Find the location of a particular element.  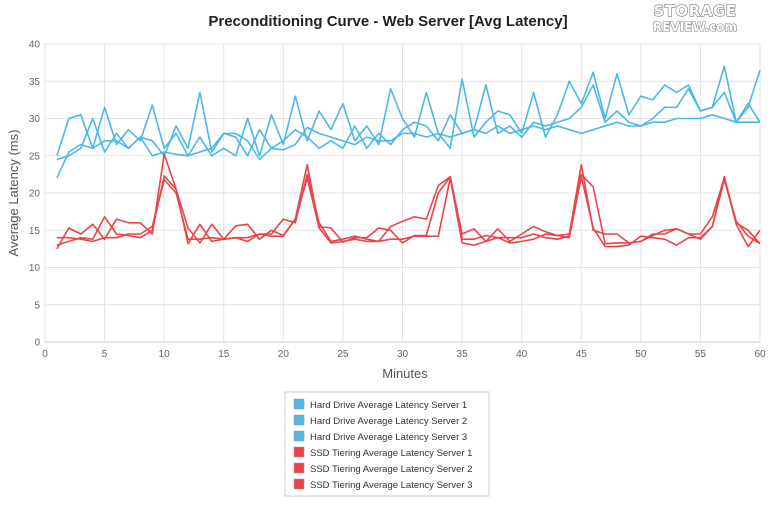

x-tick-label: 10 is located at coordinates (165, 354).